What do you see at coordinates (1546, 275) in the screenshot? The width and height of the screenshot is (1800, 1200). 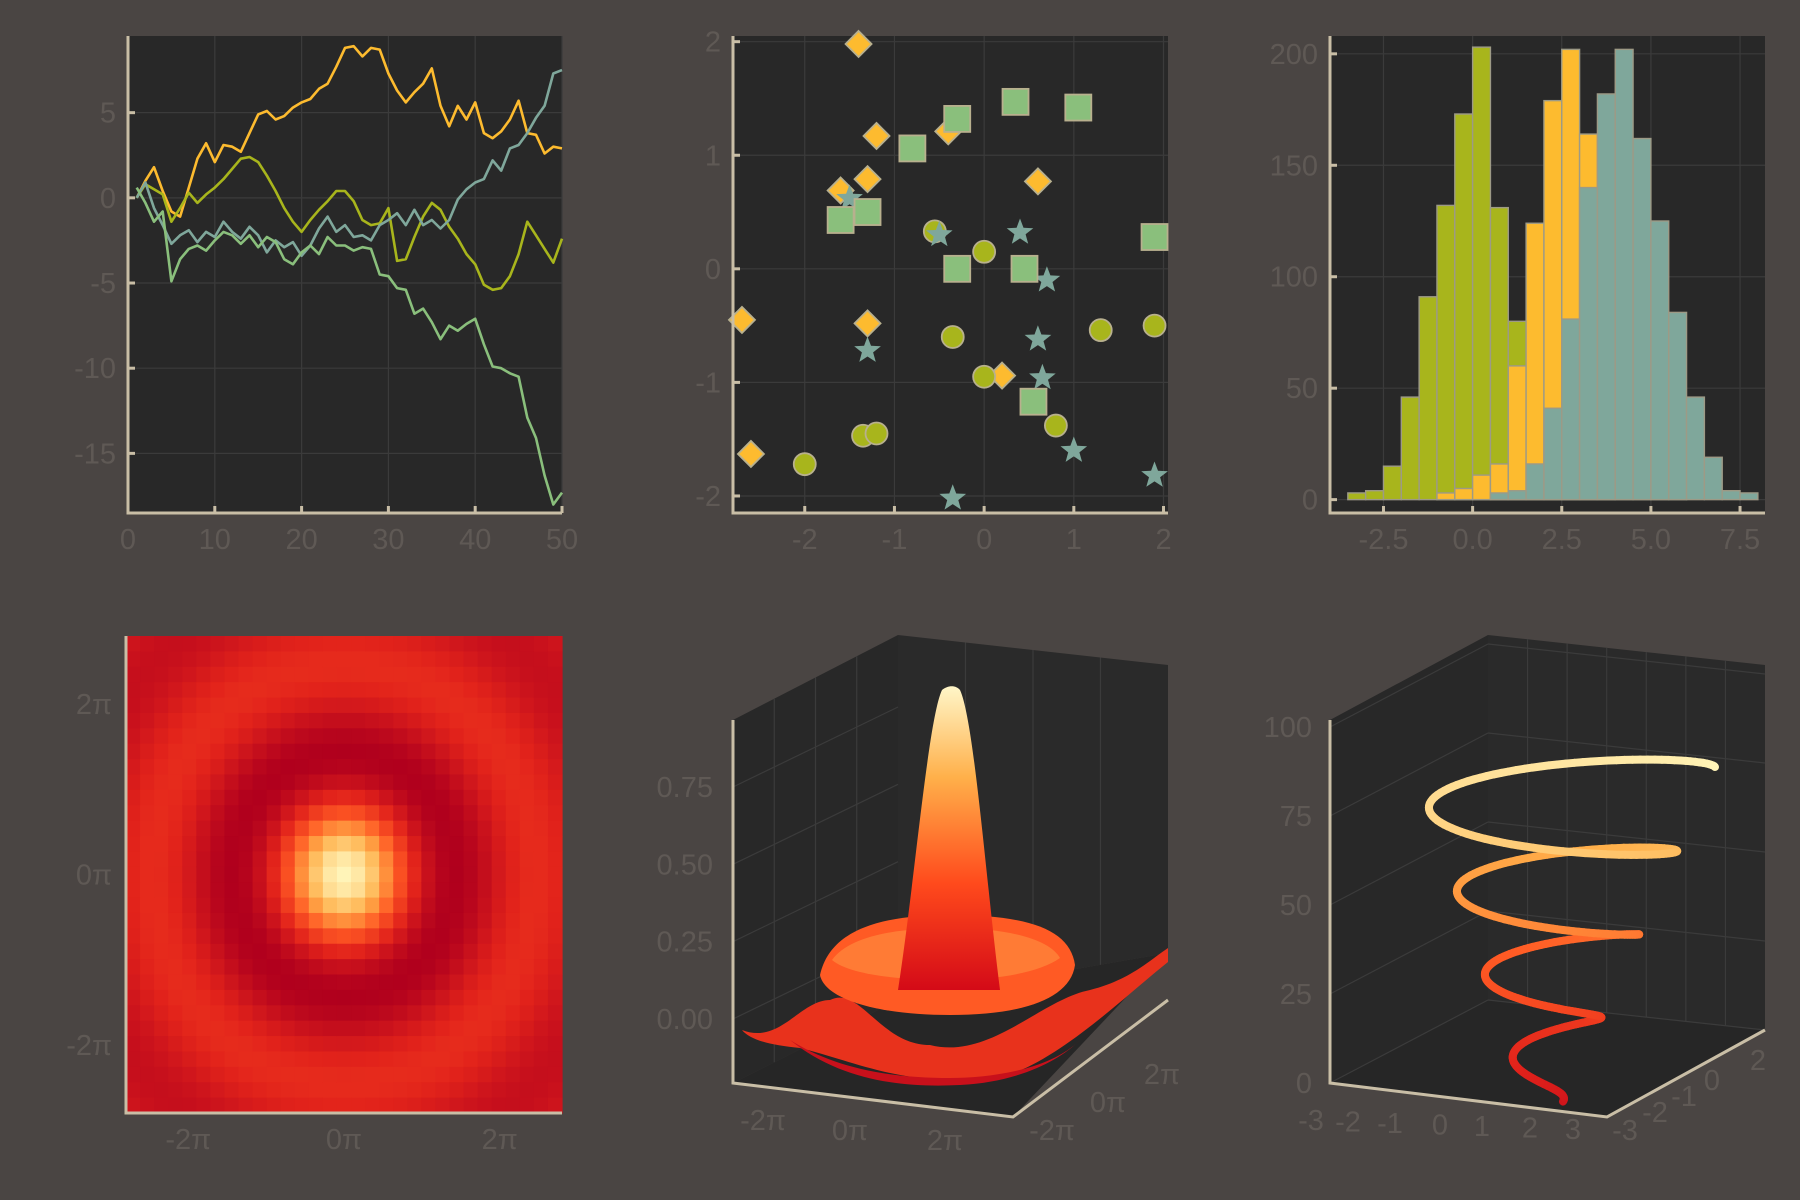 I see `axis-line` at bounding box center [1546, 275].